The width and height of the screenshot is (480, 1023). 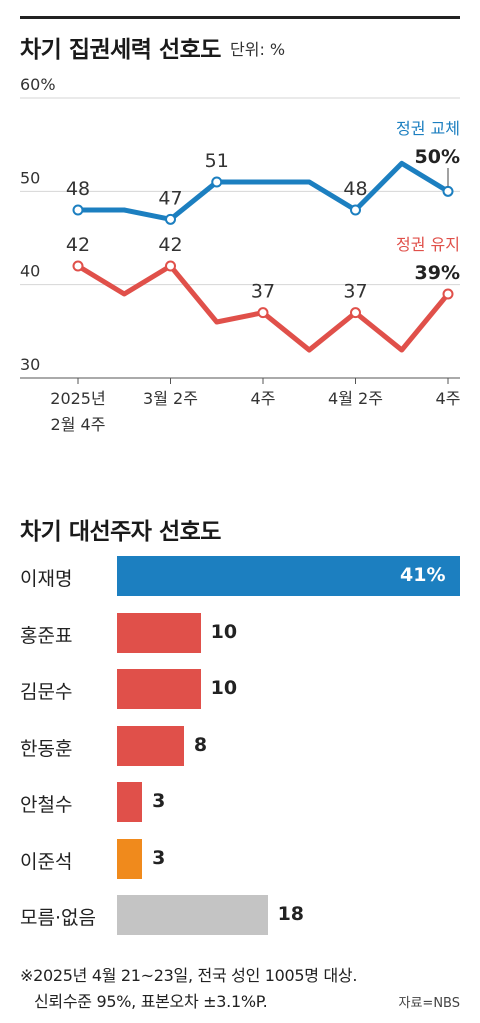 I want to click on bar-category-label: 모름·없음, so click(x=58, y=918).